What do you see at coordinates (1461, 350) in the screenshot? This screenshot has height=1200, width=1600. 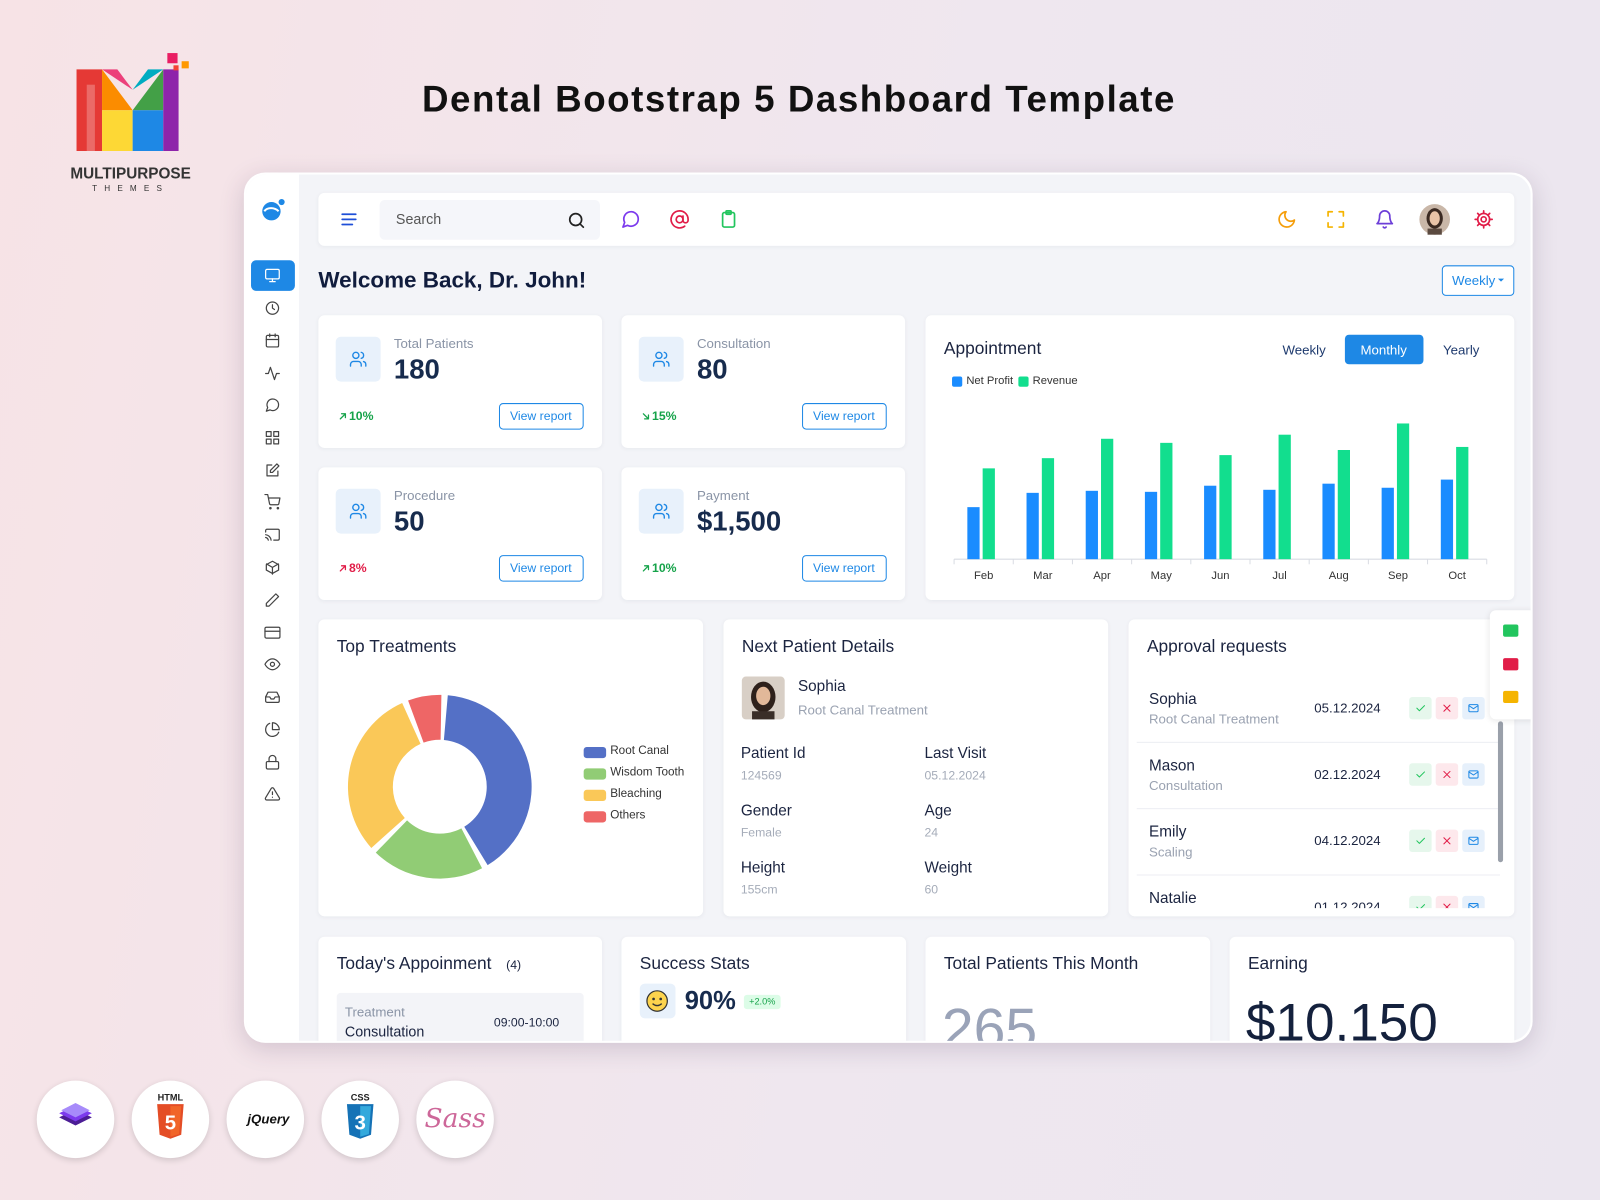 I see `chart-tab: Yearly` at bounding box center [1461, 350].